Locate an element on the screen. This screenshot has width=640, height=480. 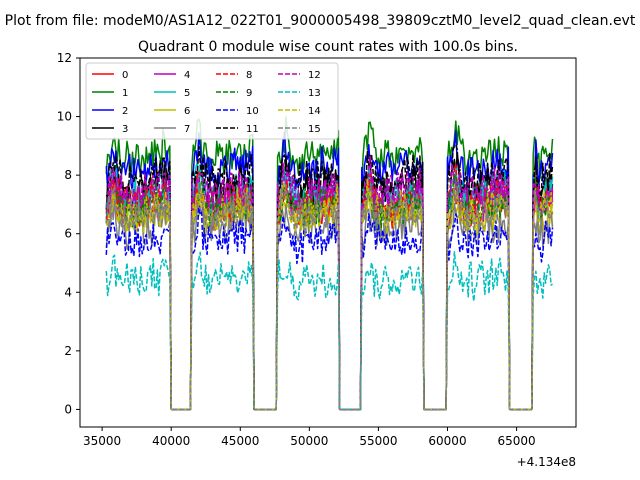
x-tick-label: 40000 is located at coordinates (171, 441).